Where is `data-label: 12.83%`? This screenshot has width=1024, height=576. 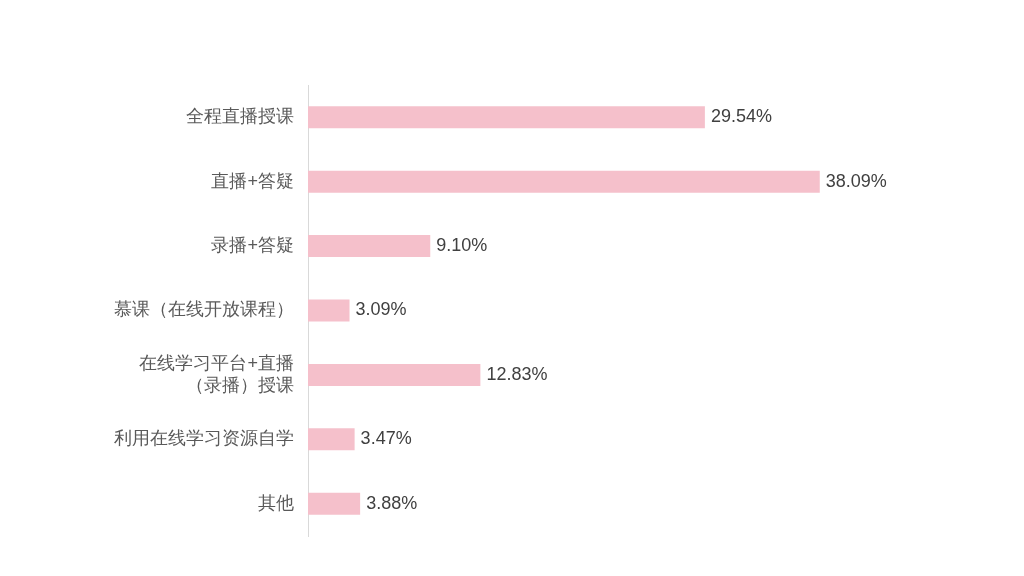 data-label: 12.83% is located at coordinates (517, 373).